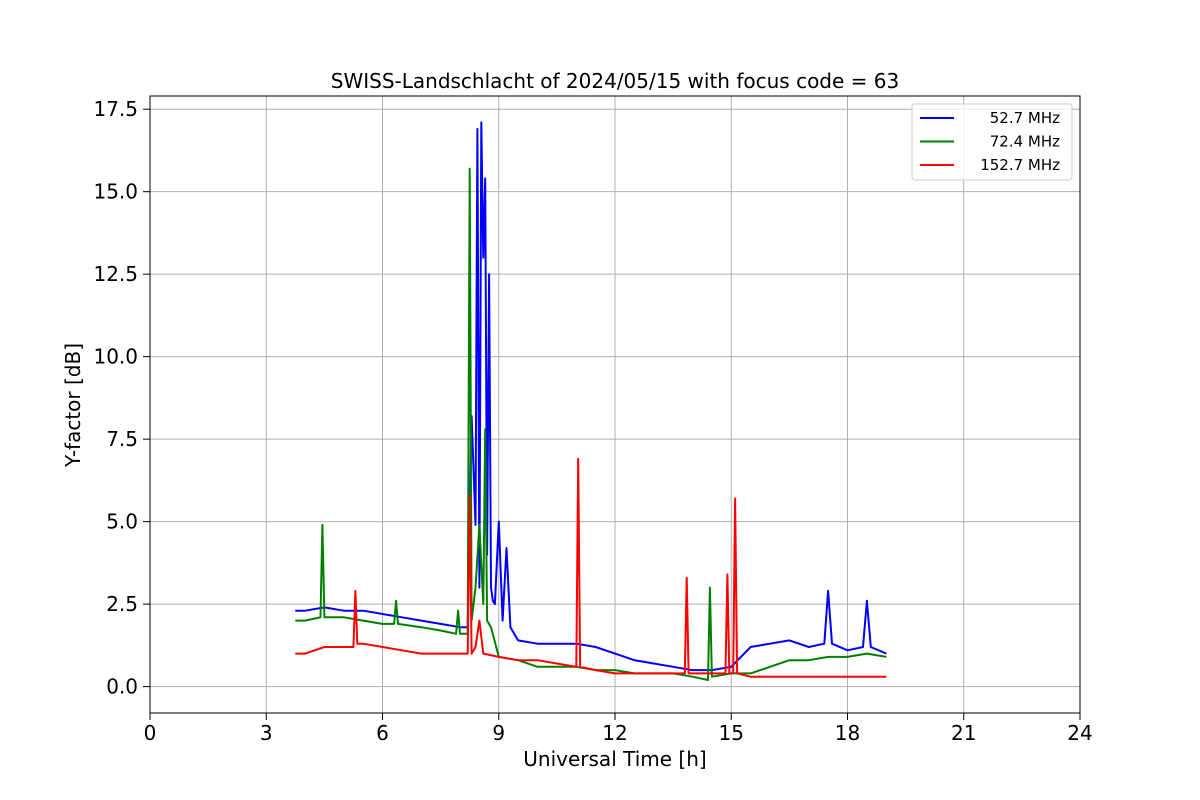  What do you see at coordinates (115, 357) in the screenshot?
I see `y-tick-label: 10.0` at bounding box center [115, 357].